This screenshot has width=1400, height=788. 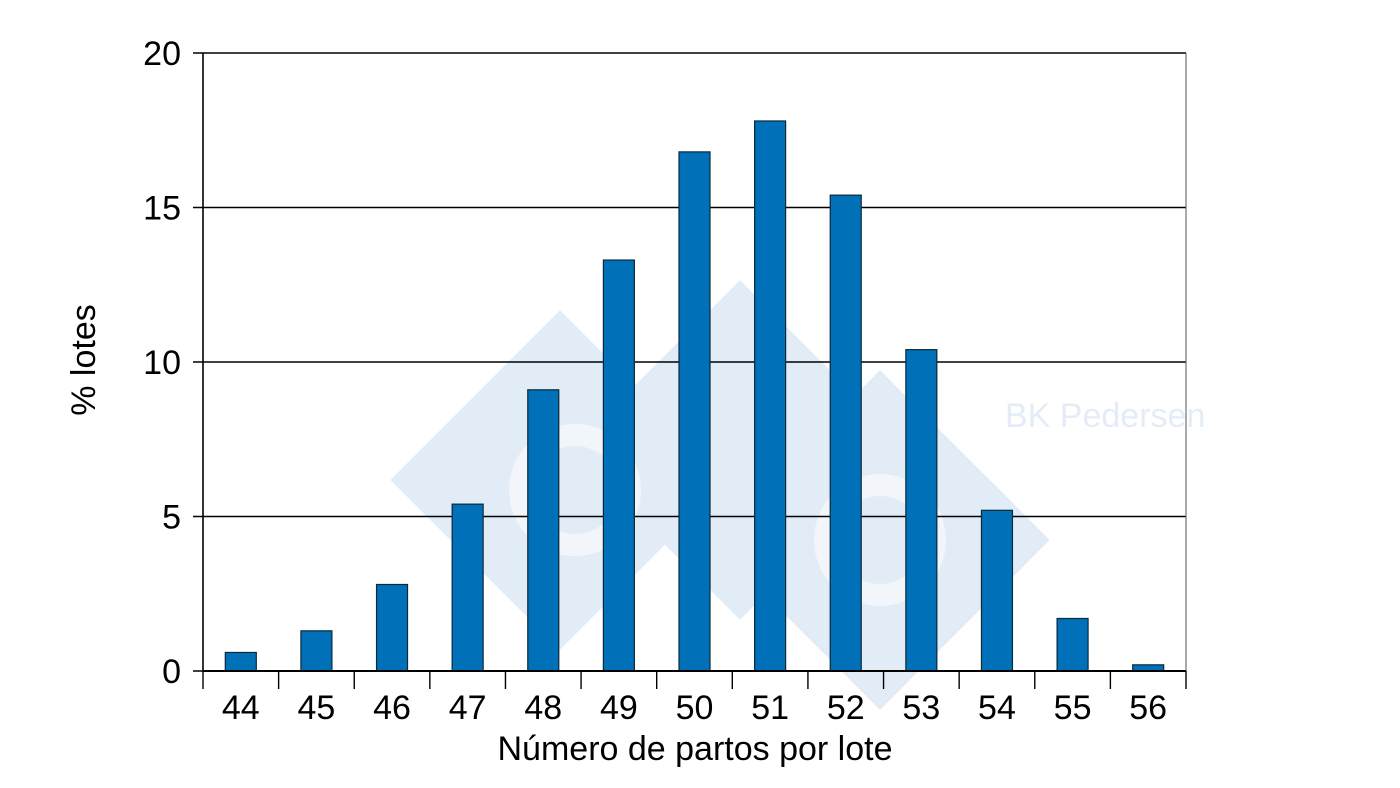 I want to click on x-tick-label-45: 45, so click(x=317, y=708).